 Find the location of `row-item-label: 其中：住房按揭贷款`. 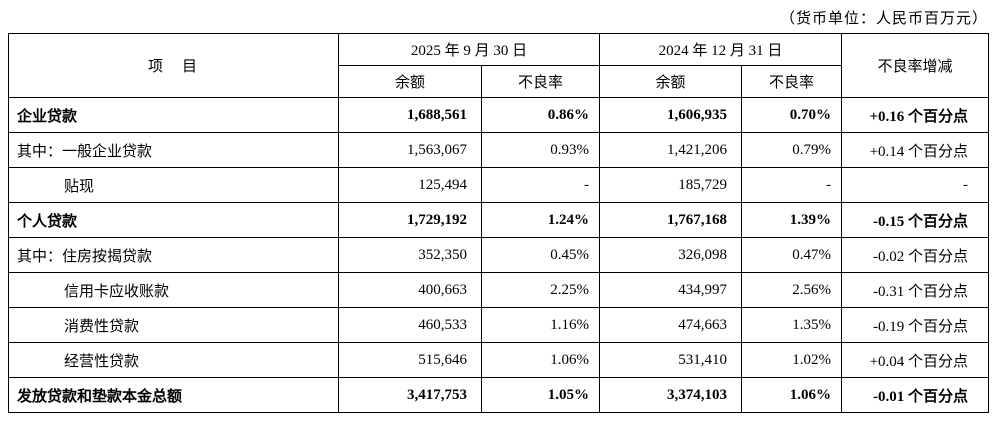

row-item-label: 其中：住房按揭贷款 is located at coordinates (173, 255).